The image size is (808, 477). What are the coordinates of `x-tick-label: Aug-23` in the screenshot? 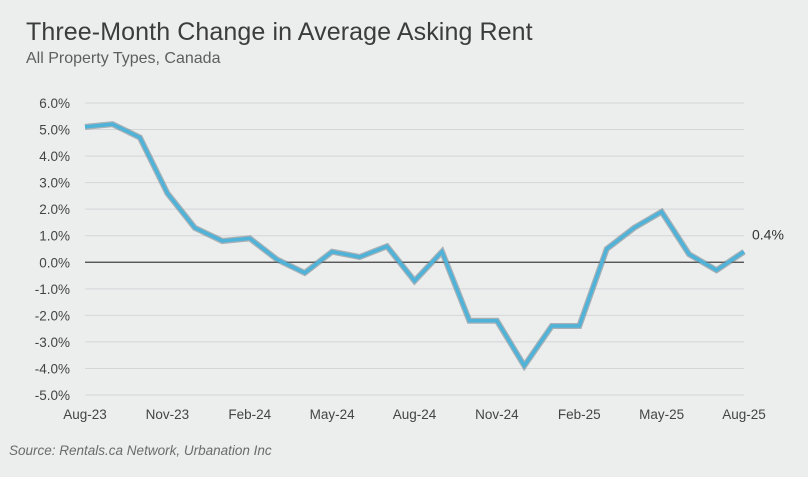 It's located at (85, 414).